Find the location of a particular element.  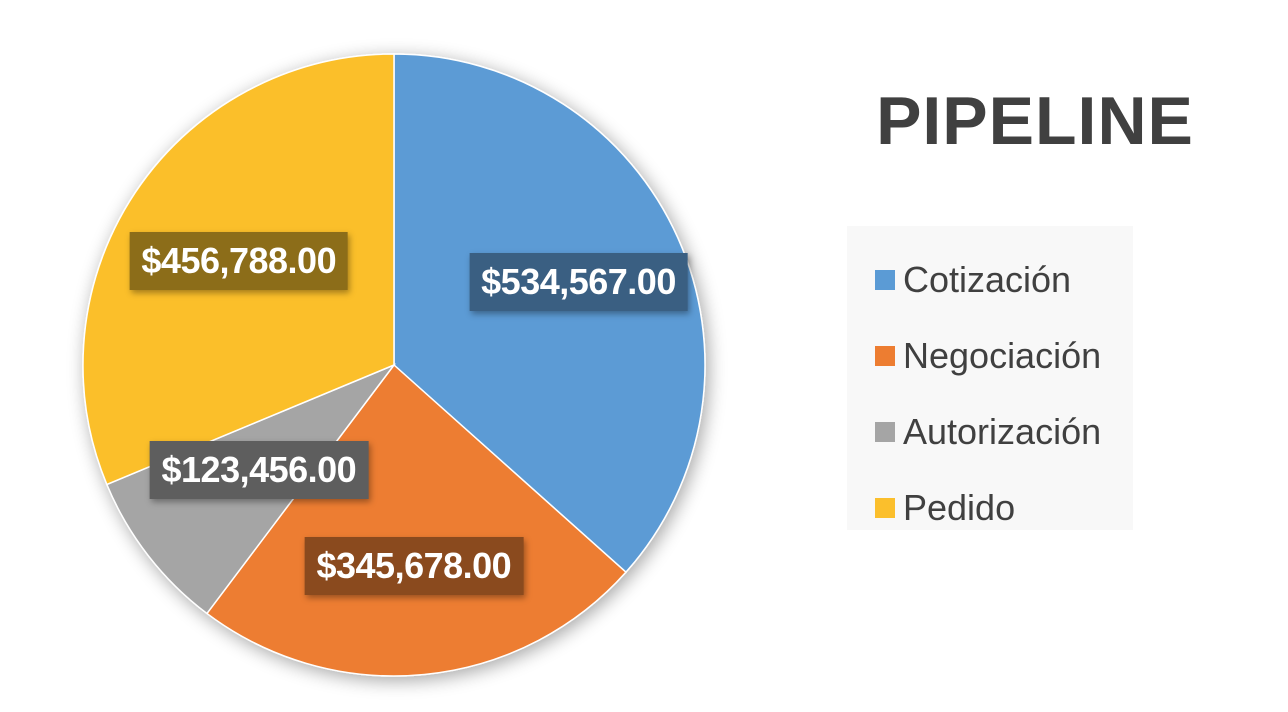

data-label-cotización: $534,567.00 is located at coordinates (578, 282).